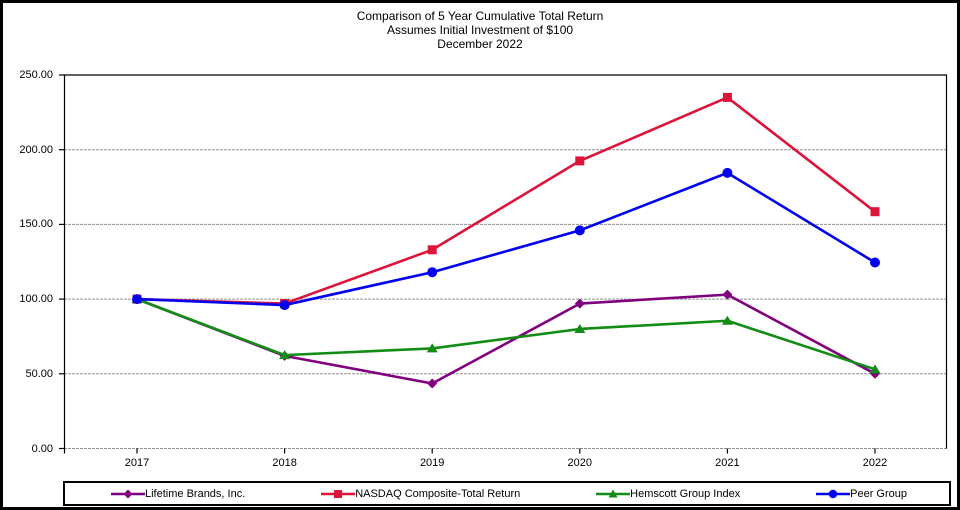 Image resolution: width=960 pixels, height=510 pixels. What do you see at coordinates (580, 463) in the screenshot?
I see `x-axis-tick-label: 2020` at bounding box center [580, 463].